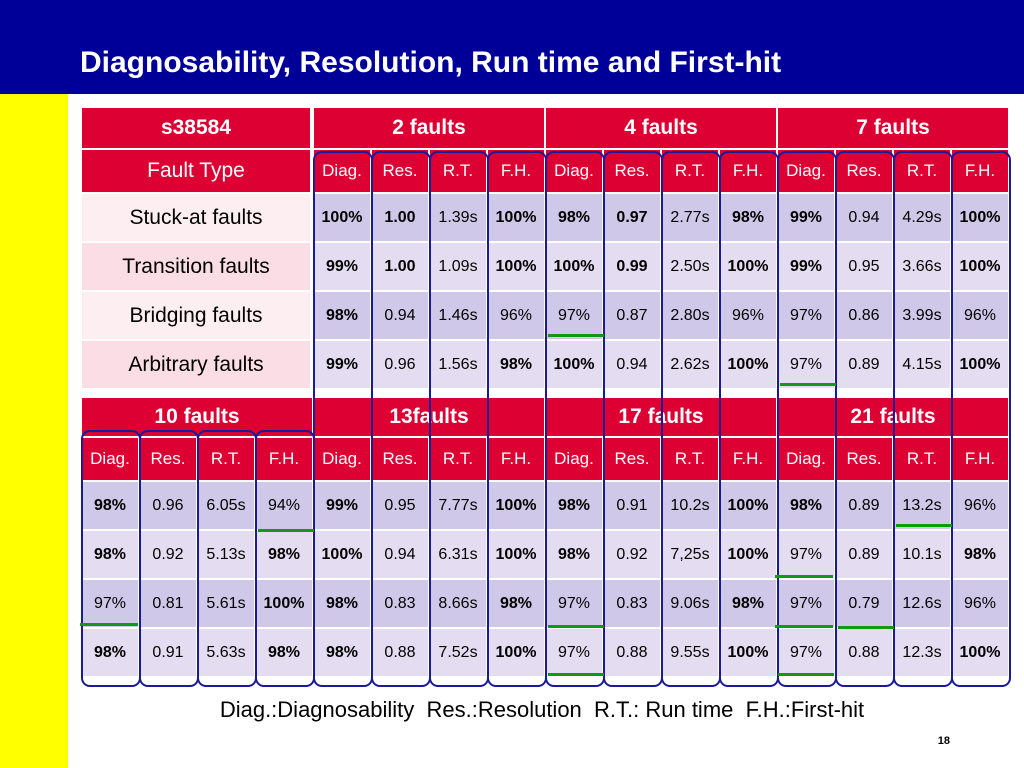  I want to click on data-cell: 2.62s, so click(690, 364).